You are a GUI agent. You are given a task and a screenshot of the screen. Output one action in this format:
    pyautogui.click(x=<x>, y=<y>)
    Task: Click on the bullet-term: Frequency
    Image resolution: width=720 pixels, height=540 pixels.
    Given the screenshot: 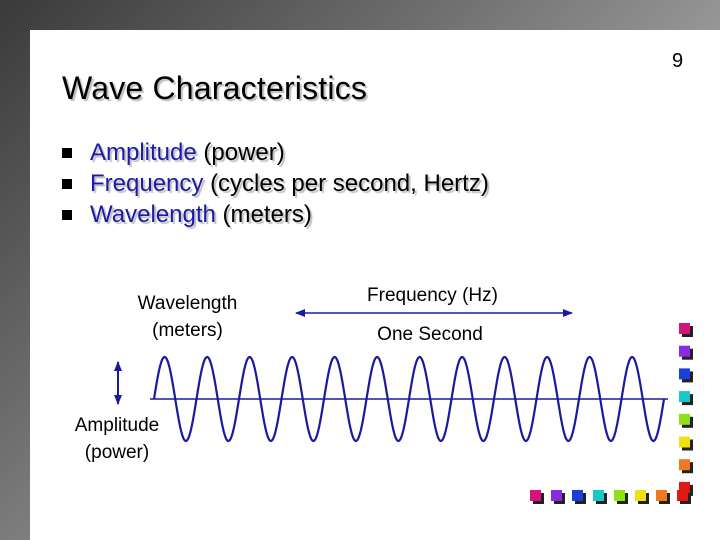 What is the action you would take?
    pyautogui.click(x=147, y=183)
    